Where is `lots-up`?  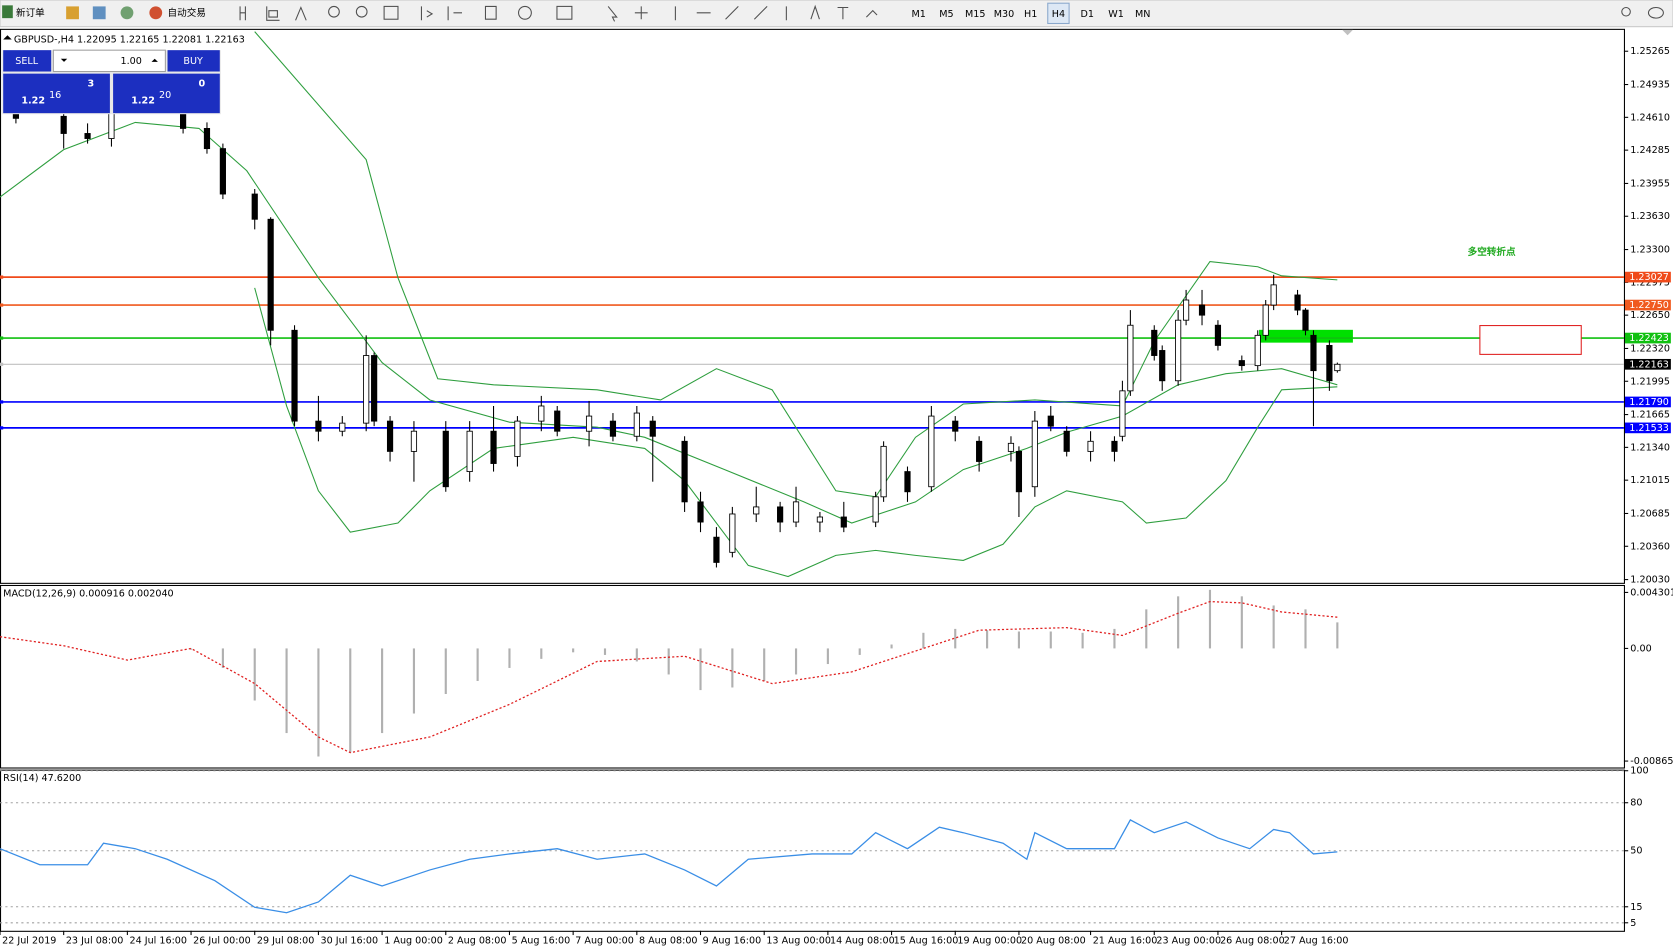 lots-up is located at coordinates (154, 60).